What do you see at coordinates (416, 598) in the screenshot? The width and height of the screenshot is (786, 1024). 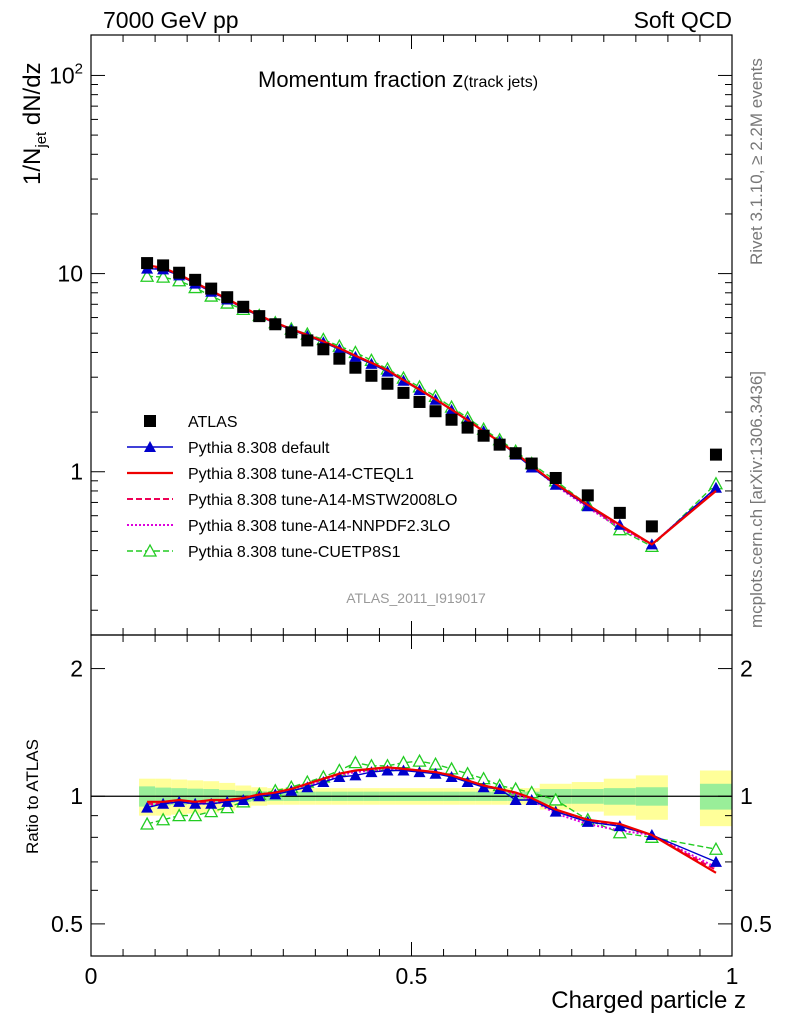 I see `analysis-watermark: ATLAS_2011_I919017` at bounding box center [416, 598].